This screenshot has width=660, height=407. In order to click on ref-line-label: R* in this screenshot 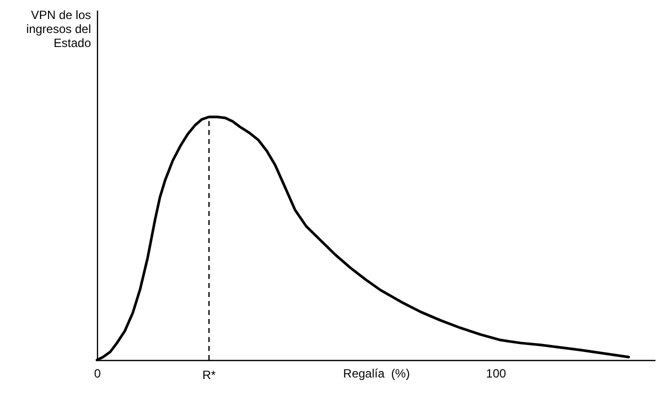, I will do `click(209, 375)`.